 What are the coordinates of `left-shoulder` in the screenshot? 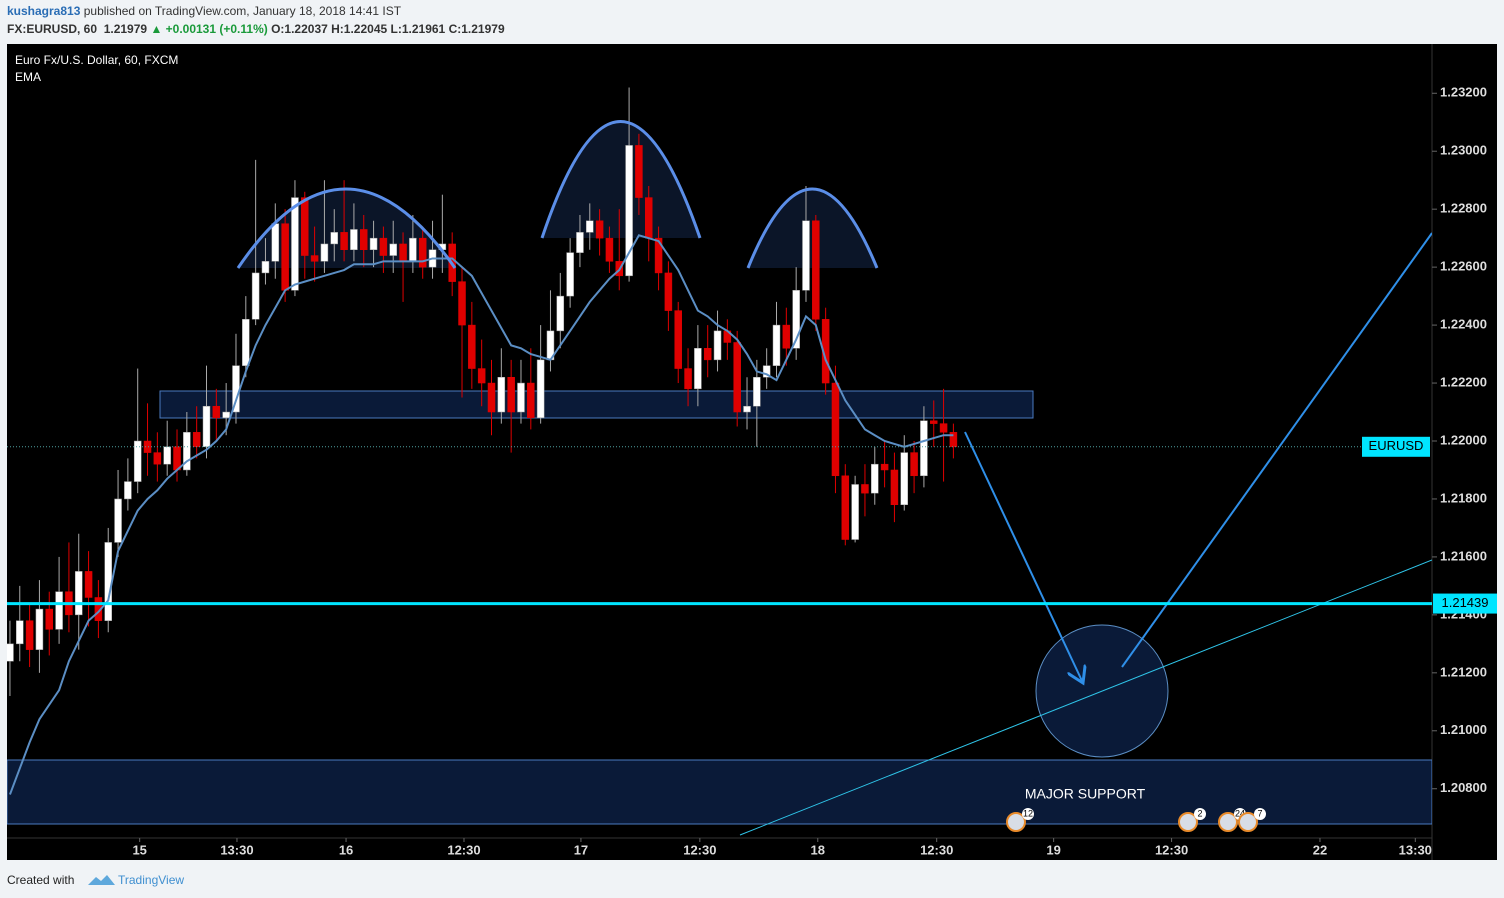 It's located at (346, 228).